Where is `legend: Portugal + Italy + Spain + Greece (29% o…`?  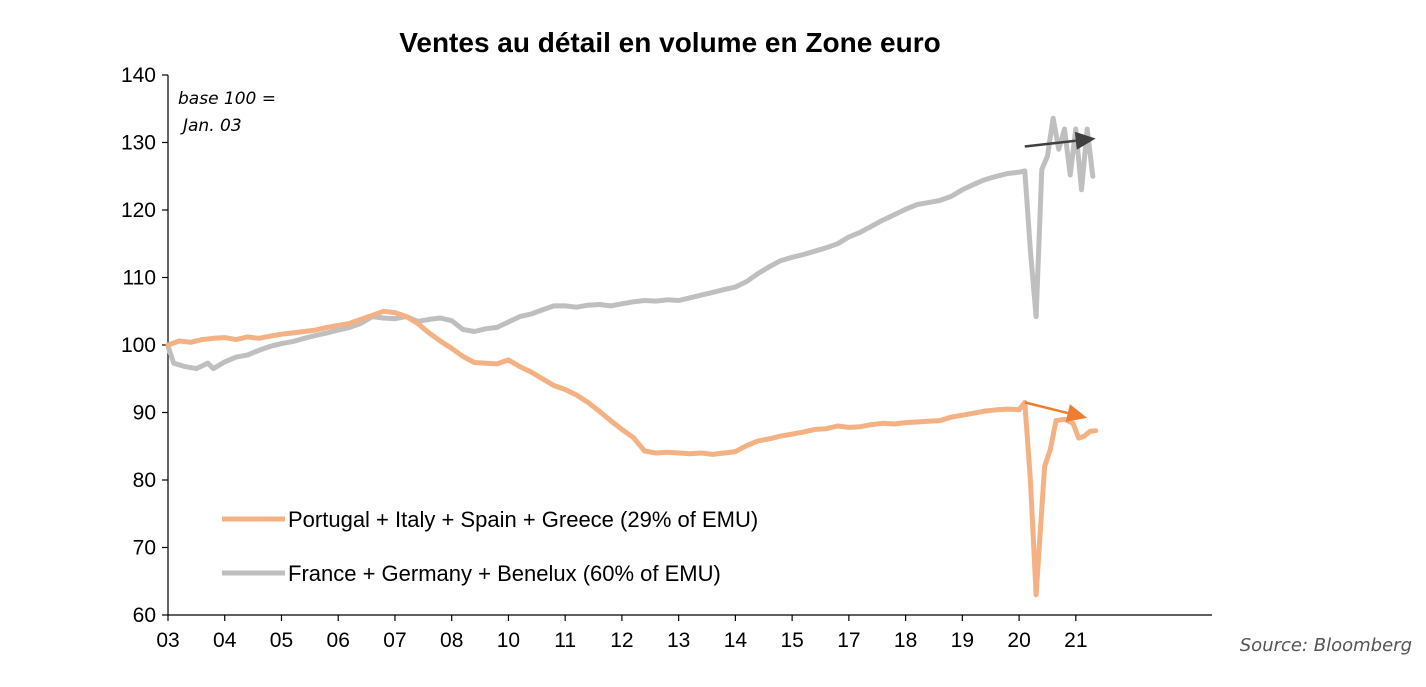 legend: Portugal + Italy + Spain + Greece (29% o… is located at coordinates (490, 546).